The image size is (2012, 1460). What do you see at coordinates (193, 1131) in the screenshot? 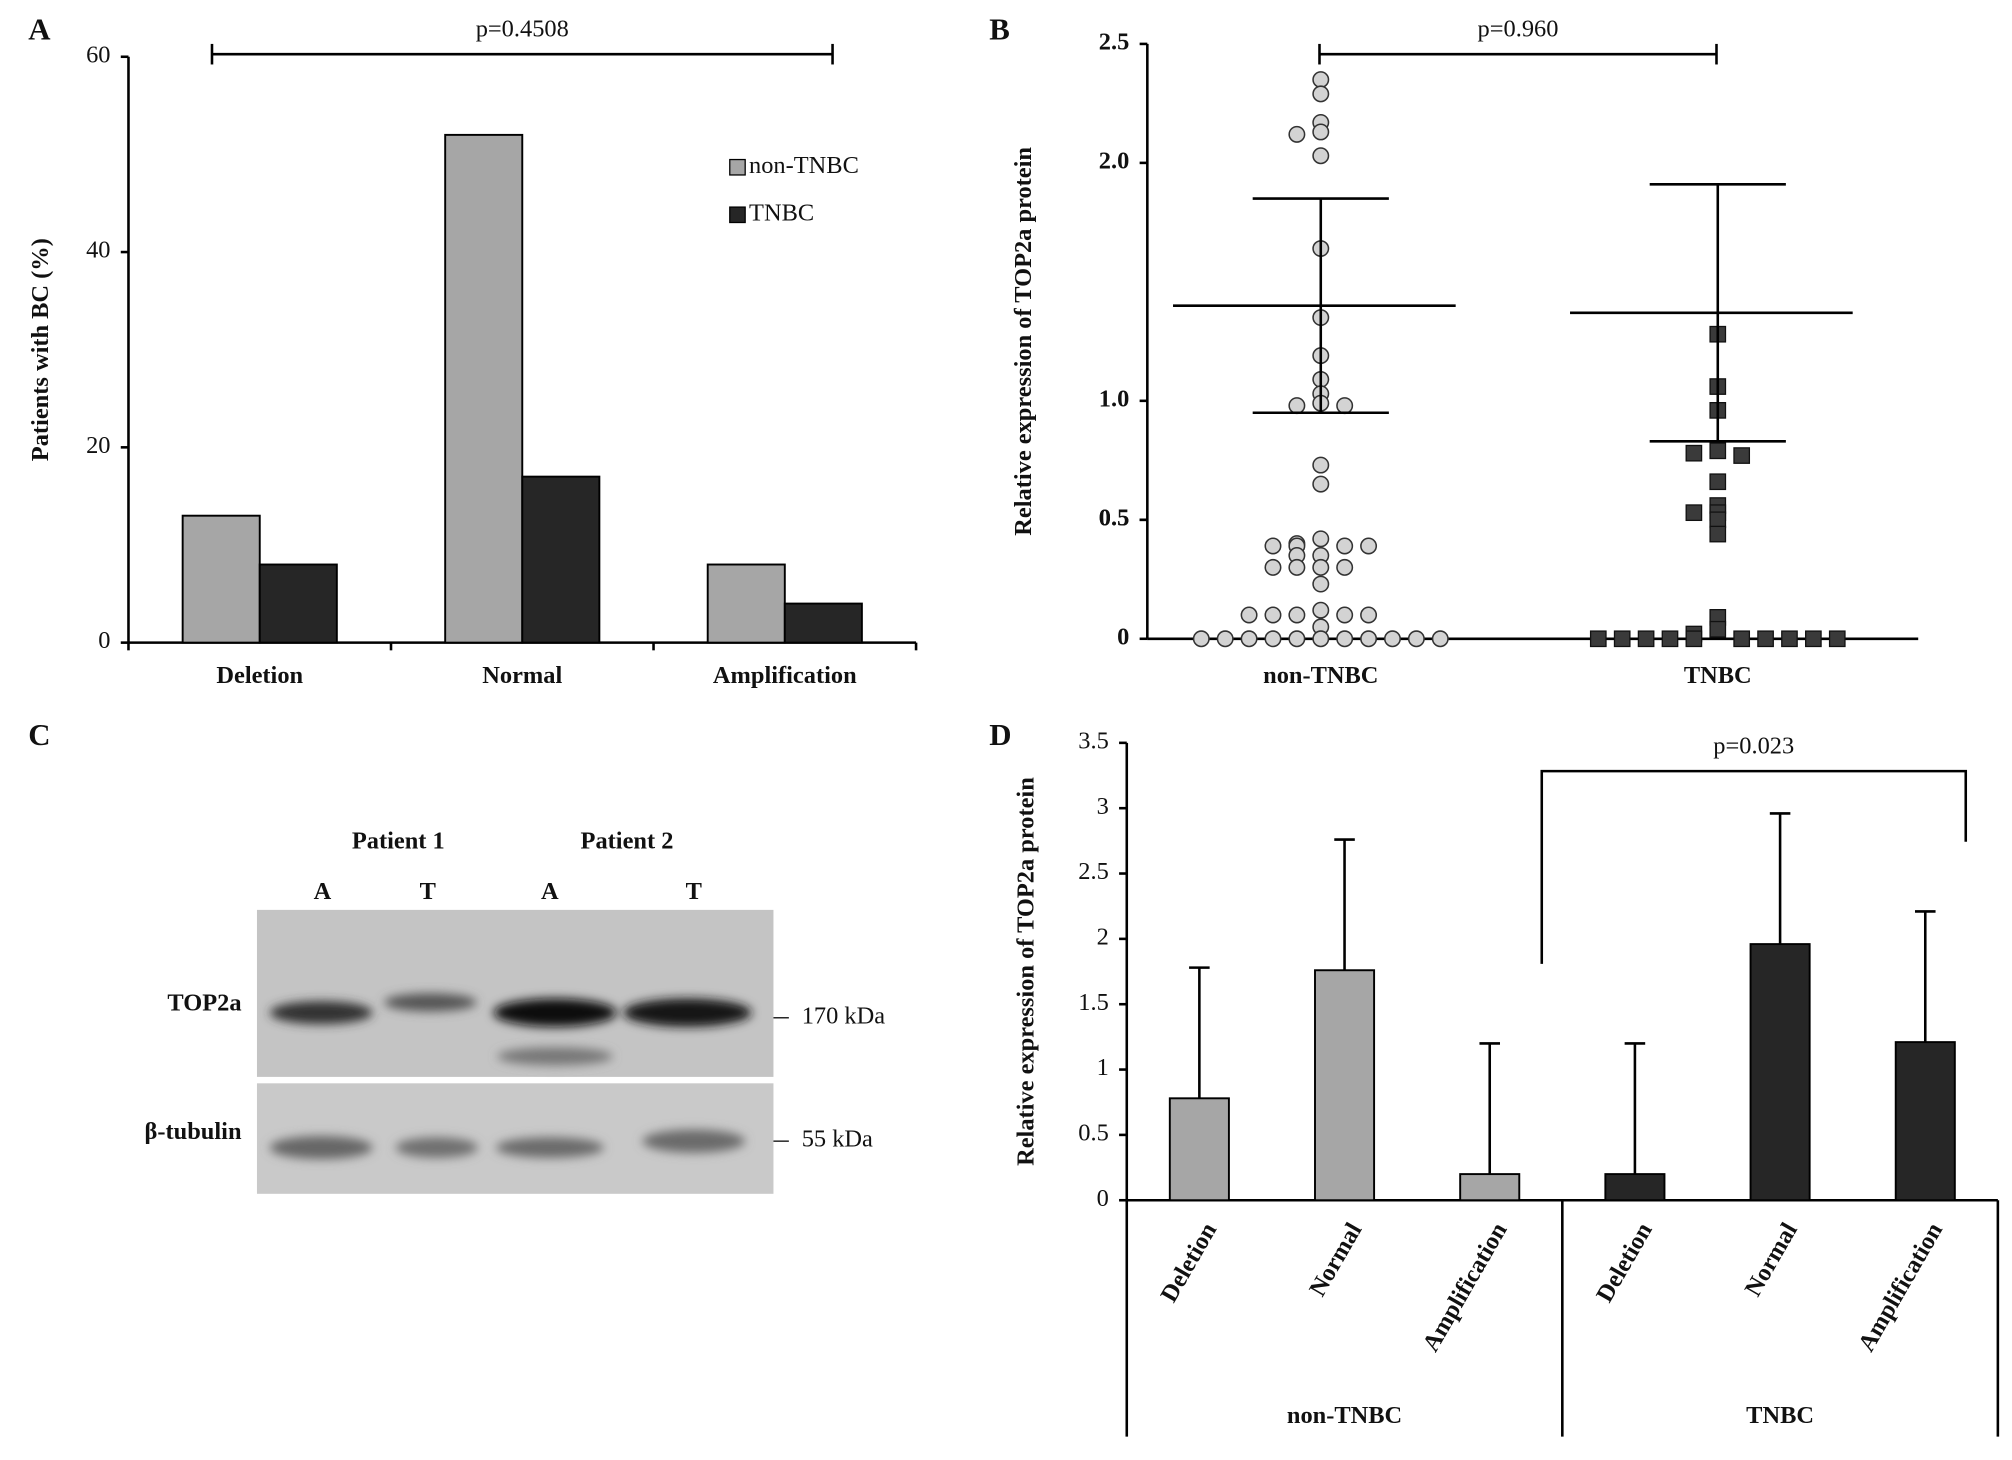
I see `protein-label: β-tubulin` at bounding box center [193, 1131].